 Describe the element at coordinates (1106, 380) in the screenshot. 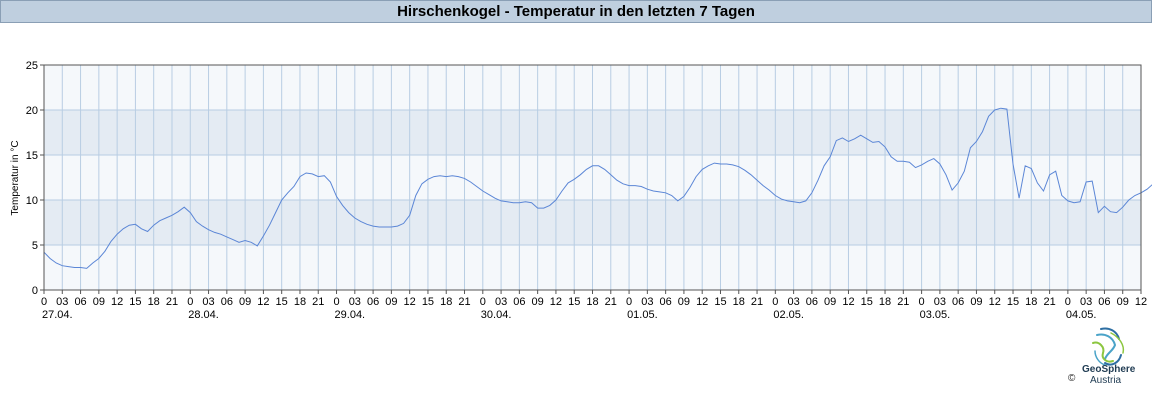

I see `brand-sub: Austria` at that location.